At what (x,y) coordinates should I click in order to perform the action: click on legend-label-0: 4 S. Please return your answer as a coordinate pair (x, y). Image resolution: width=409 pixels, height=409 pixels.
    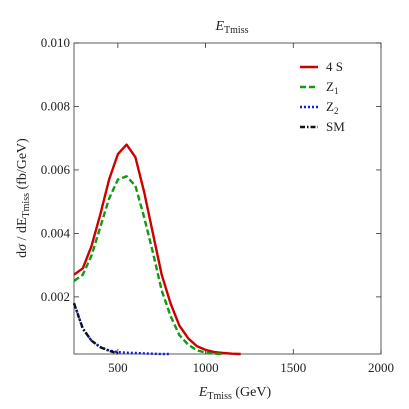
    Looking at the image, I should click on (334, 66).